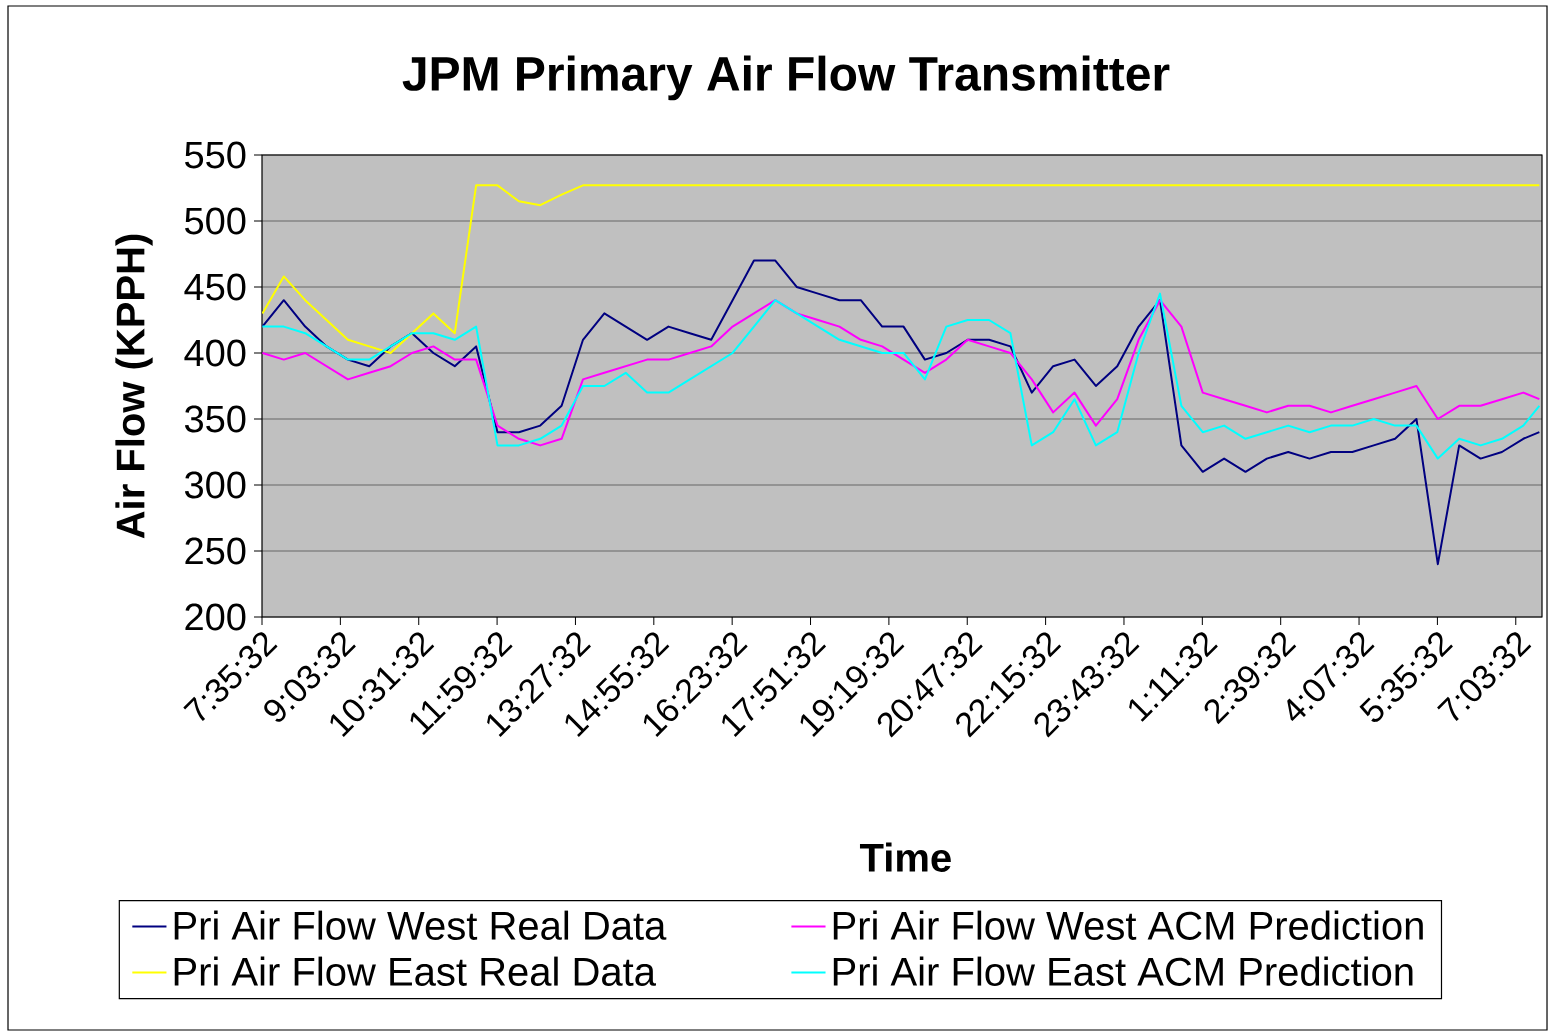  I want to click on x-axis-title: Time, so click(905, 857).